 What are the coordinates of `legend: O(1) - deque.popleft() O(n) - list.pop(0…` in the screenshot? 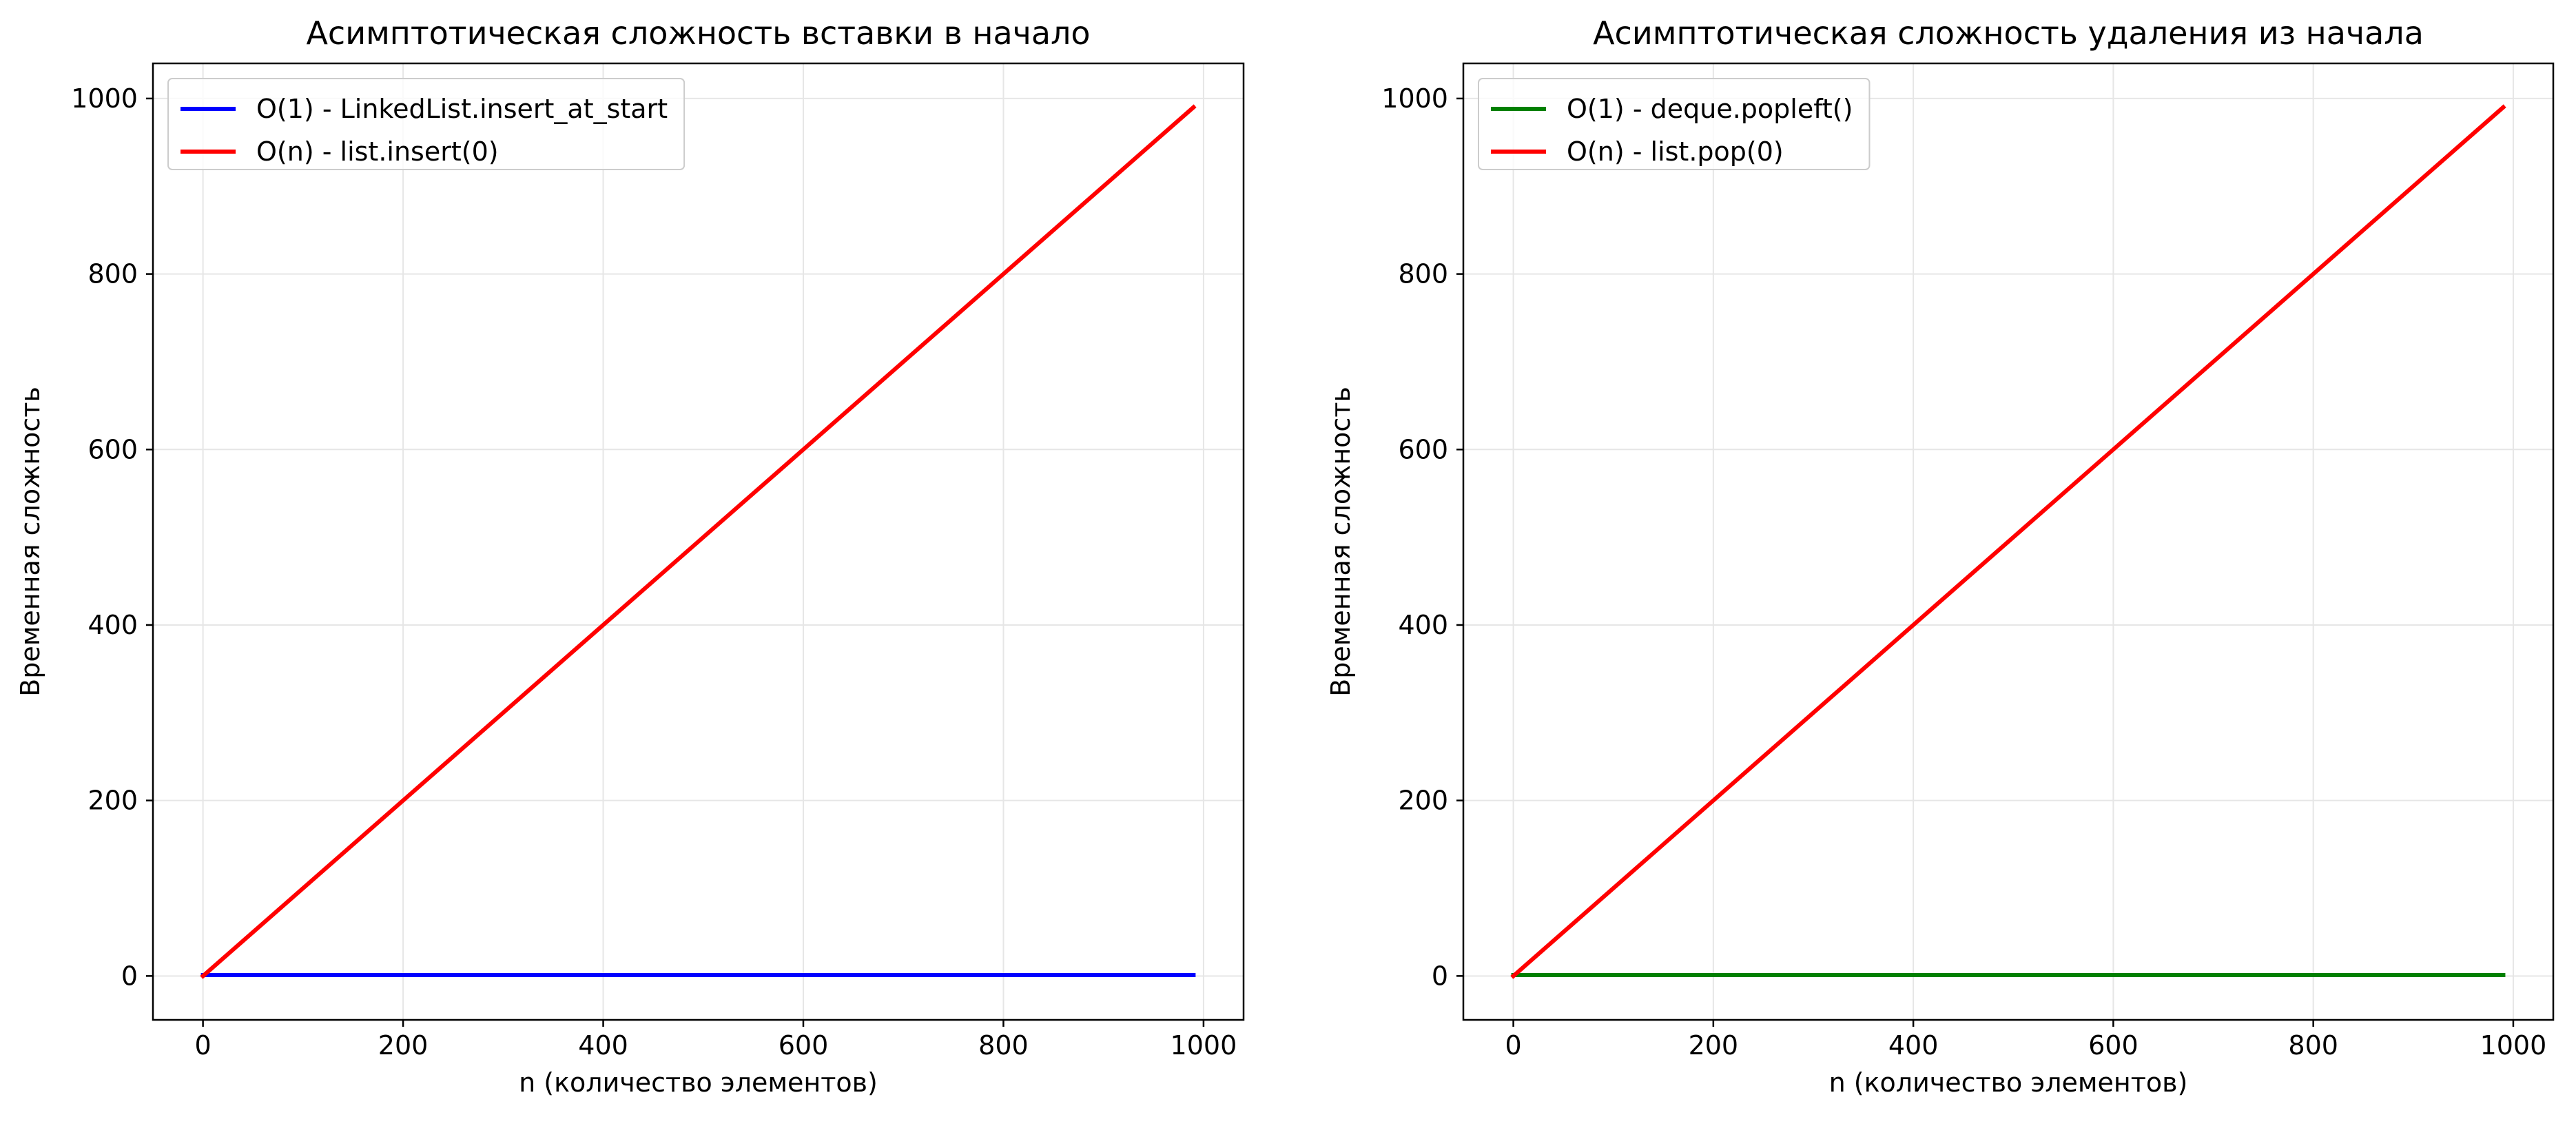 It's located at (1674, 124).